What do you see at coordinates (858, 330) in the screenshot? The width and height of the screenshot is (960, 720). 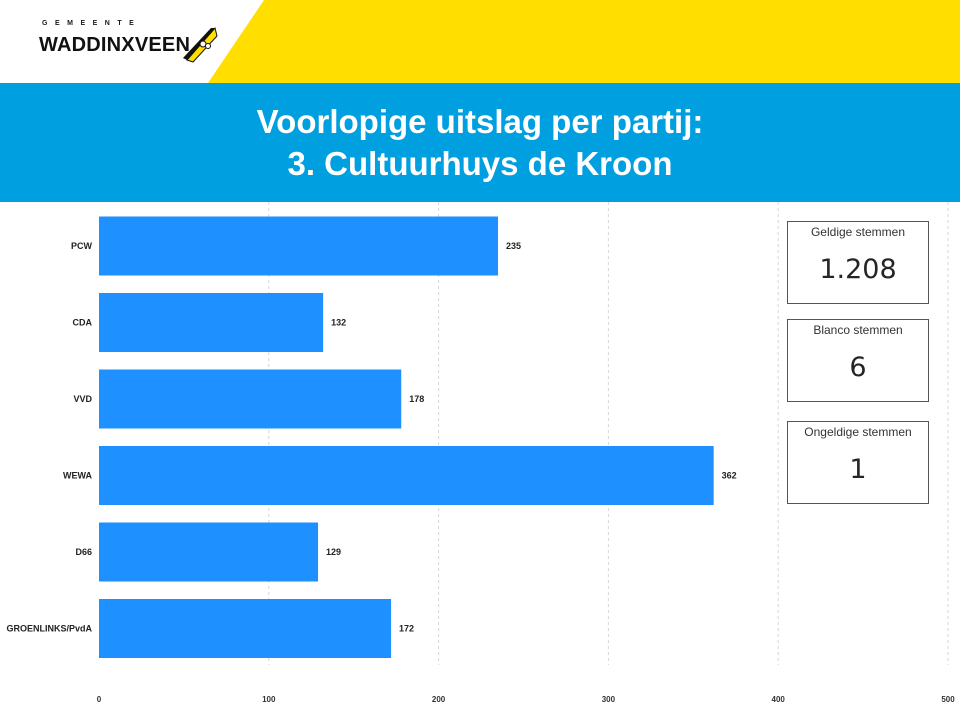 I see `blanco-stemmen-label: Blanco stemmen` at bounding box center [858, 330].